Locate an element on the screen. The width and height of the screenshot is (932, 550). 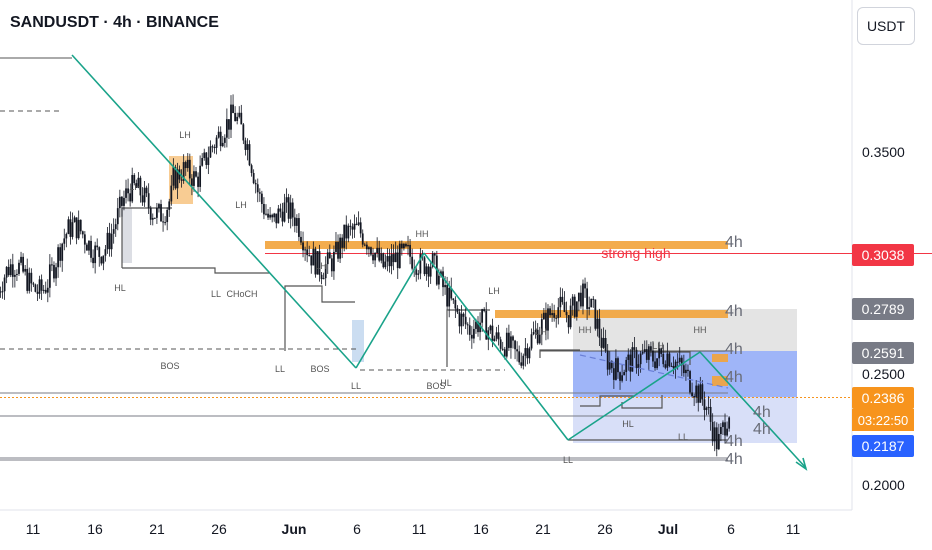
structure-label: HL is located at coordinates (446, 383).